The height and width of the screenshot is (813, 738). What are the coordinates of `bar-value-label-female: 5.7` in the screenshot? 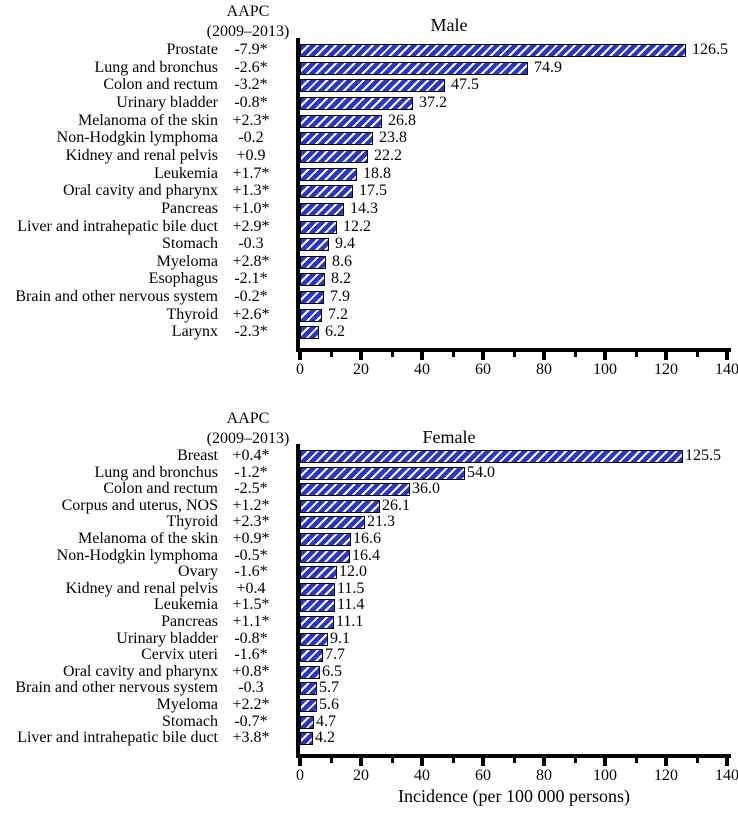 It's located at (329, 687).